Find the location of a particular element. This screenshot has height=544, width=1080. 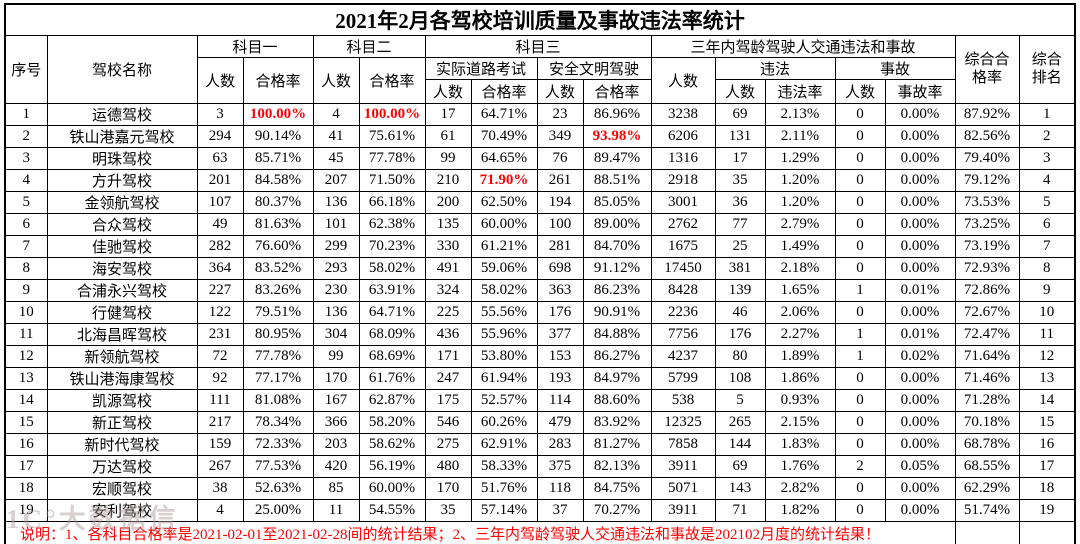

header-violation-count: 人数 is located at coordinates (740, 91).